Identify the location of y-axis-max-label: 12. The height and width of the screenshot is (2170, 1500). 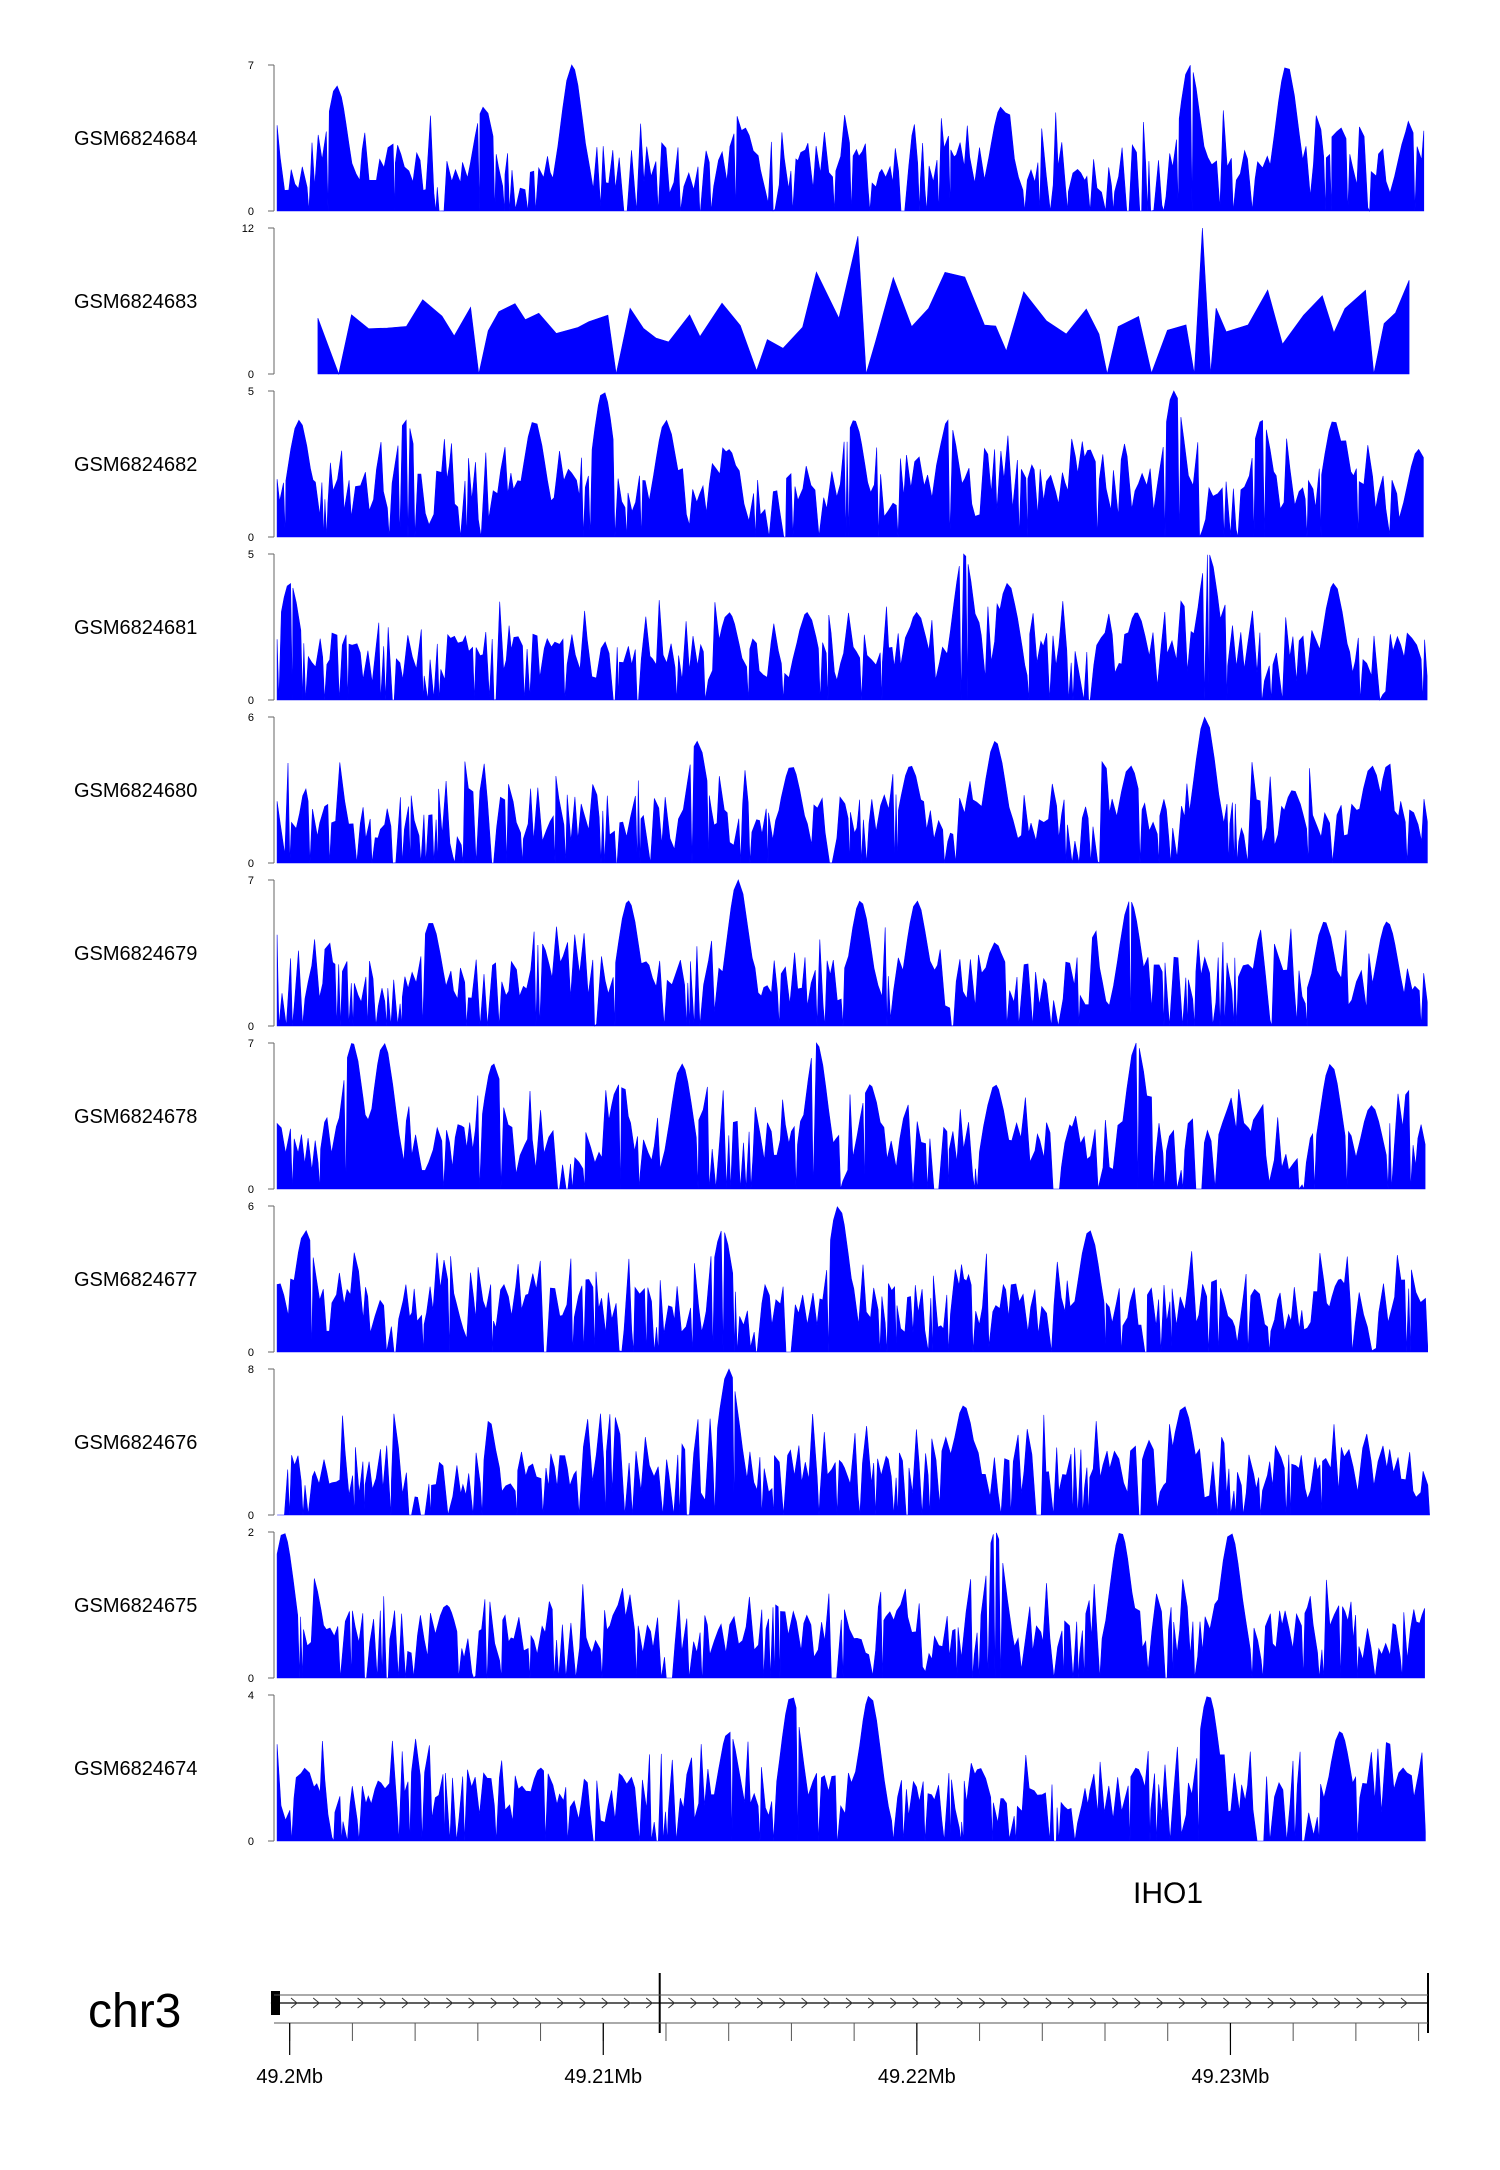
(248, 229).